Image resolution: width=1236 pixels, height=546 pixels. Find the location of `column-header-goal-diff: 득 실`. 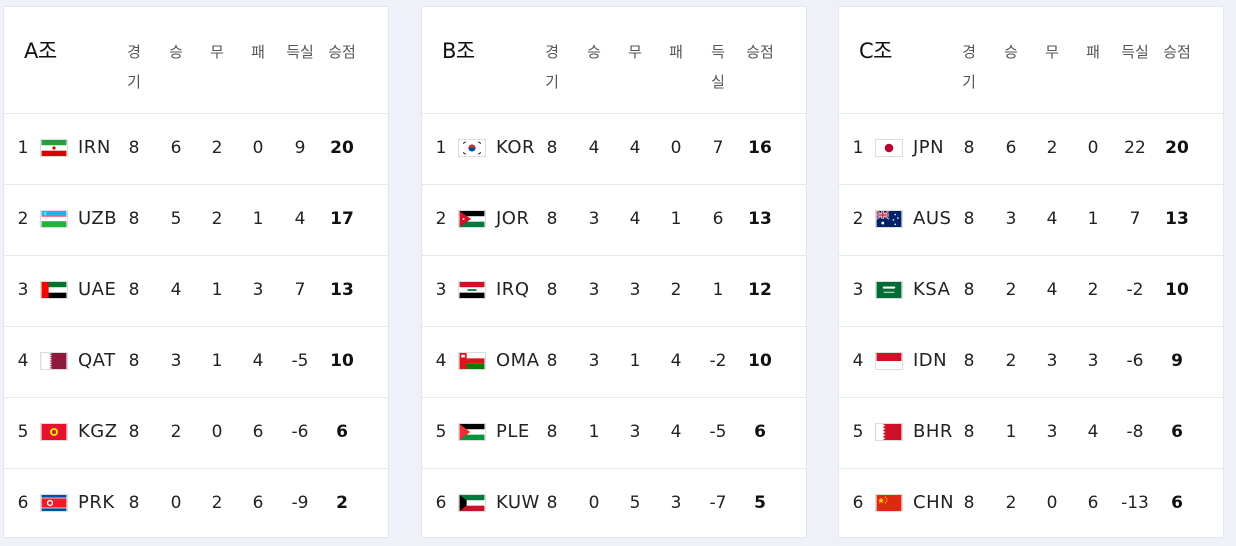

column-header-goal-diff: 득 실 is located at coordinates (718, 67).